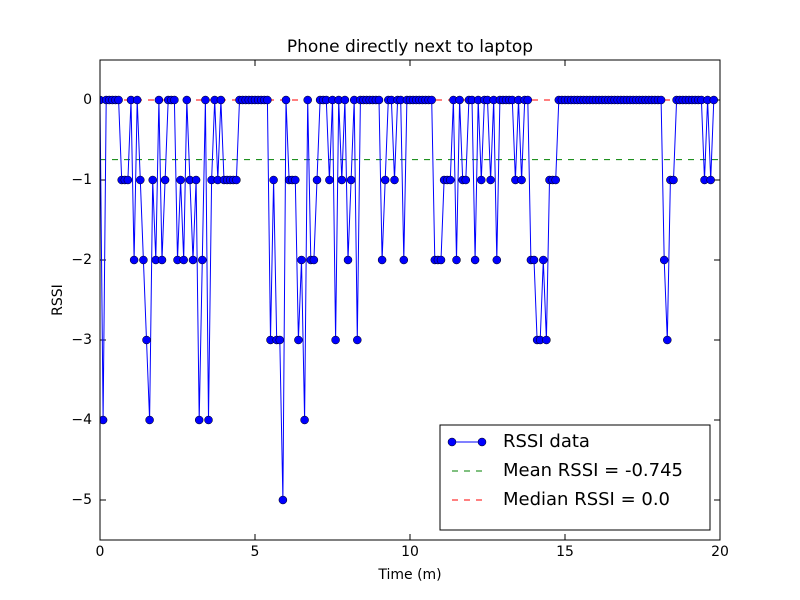 This screenshot has width=800, height=600. Describe the element at coordinates (58, 300) in the screenshot. I see `y-axis-label: RSSI` at that location.